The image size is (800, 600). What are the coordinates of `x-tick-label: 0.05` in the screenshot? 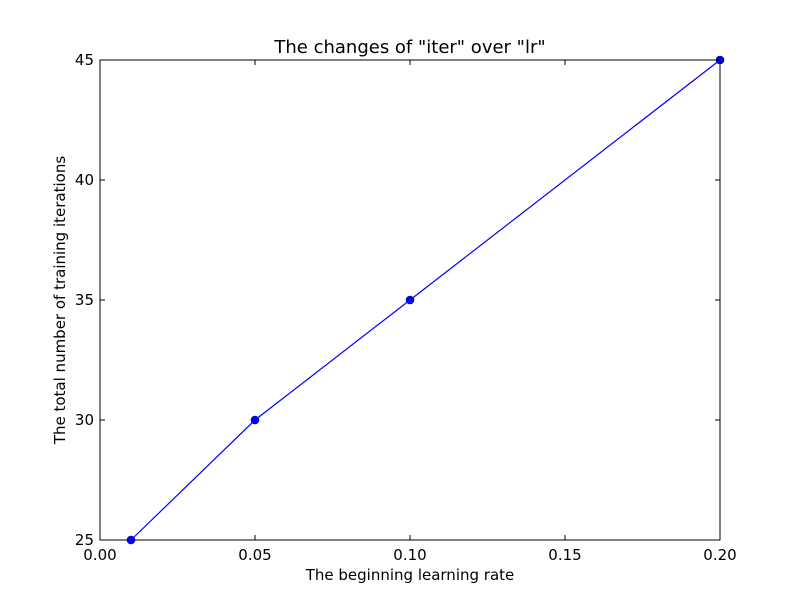 It's located at (254, 555).